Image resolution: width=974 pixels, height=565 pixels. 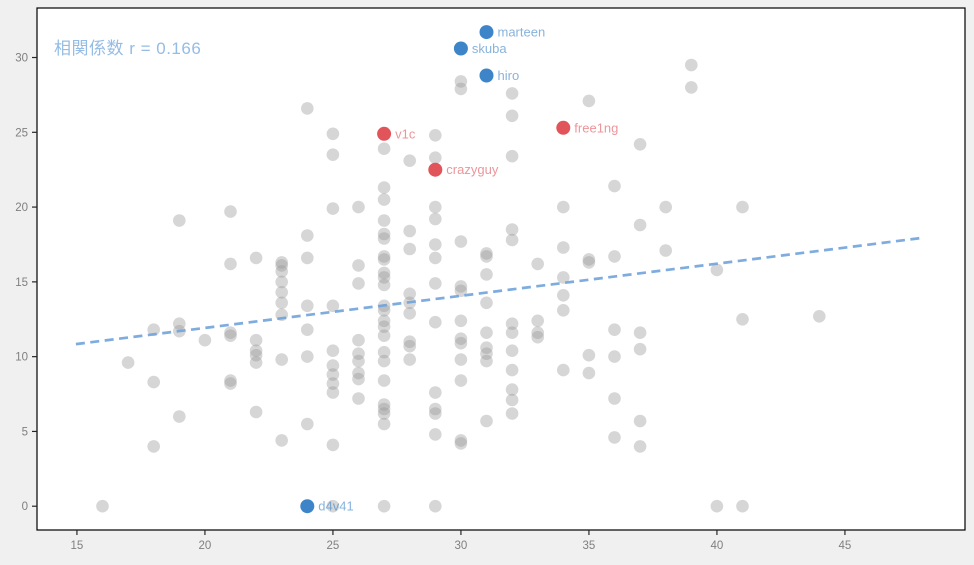 I want to click on x-tick-label: 30, so click(x=461, y=546).